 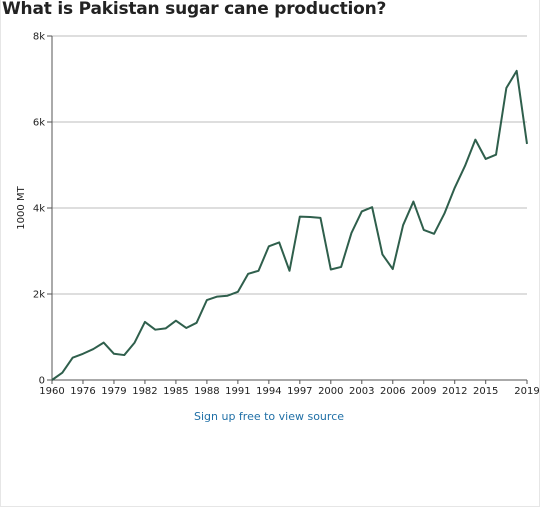 What do you see at coordinates (485, 391) in the screenshot?
I see `x-tick-label: 2015` at bounding box center [485, 391].